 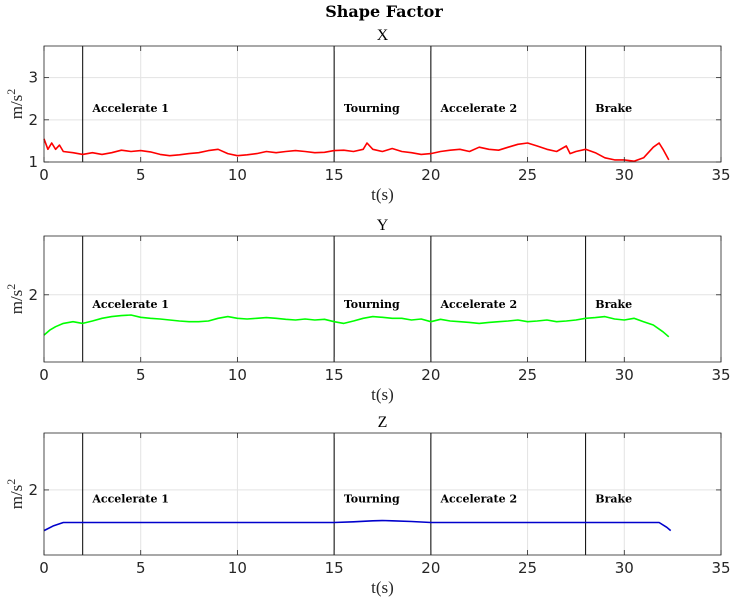 I want to click on subplot-title: Z, so click(x=383, y=422).